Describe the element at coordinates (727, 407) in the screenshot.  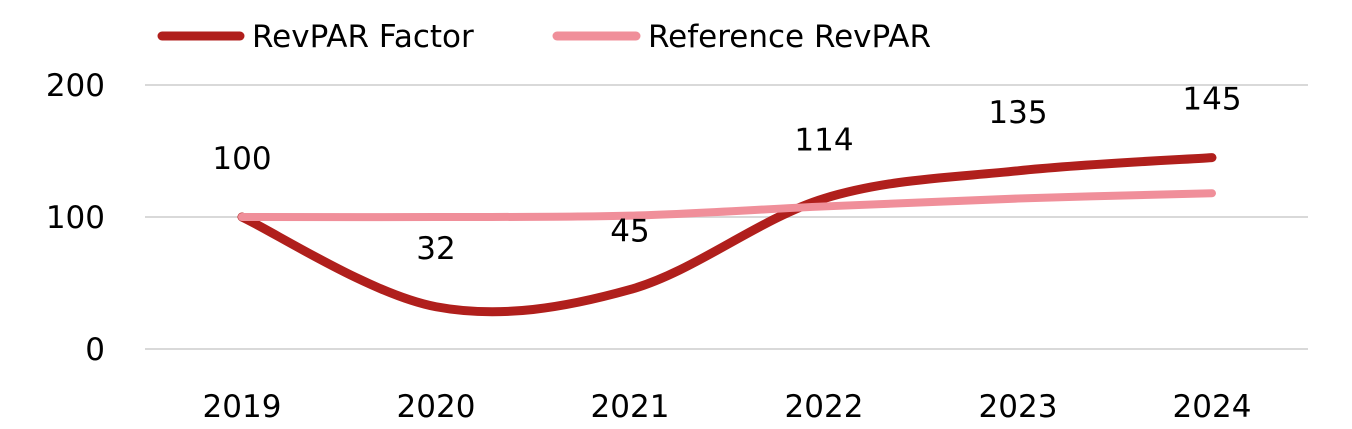
I see `x-axis: 2019 2020 2021 2022 2023 2024` at that location.